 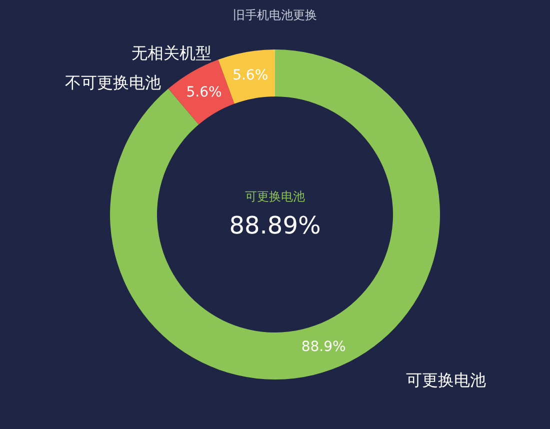 I want to click on text: 可更换电池, so click(x=275, y=197).